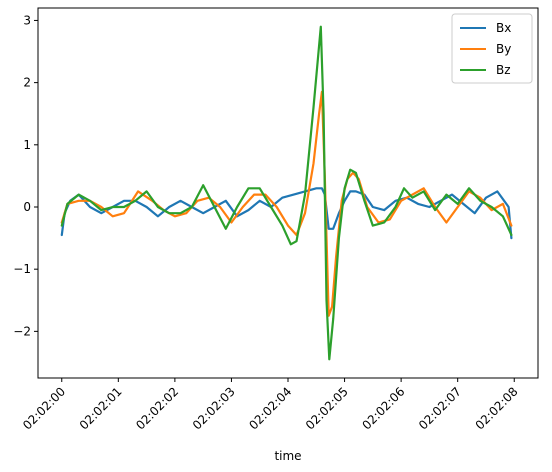  Describe the element at coordinates (27, 83) in the screenshot. I see `y-tick-label: 2` at that location.